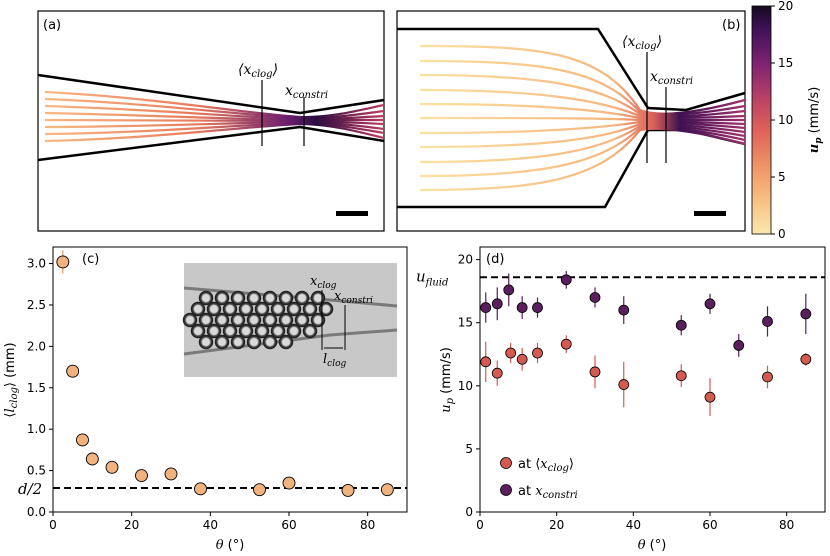  What do you see at coordinates (211, 143) in the screenshot?
I see `channel-bottom-wall` at bounding box center [211, 143].